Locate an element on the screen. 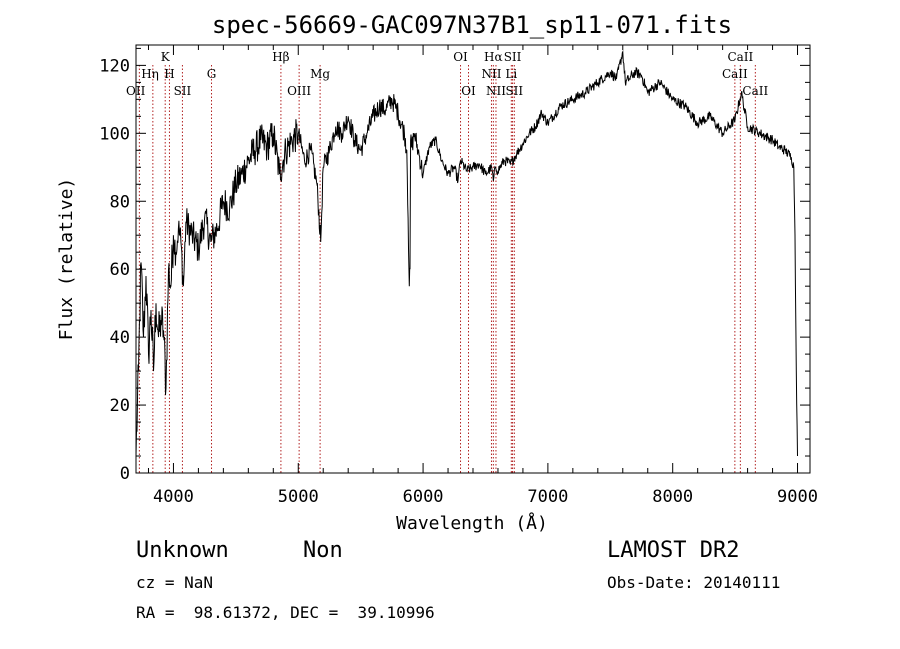 The width and height of the screenshot is (900, 649). y-tick-label: 40 is located at coordinates (120, 338).